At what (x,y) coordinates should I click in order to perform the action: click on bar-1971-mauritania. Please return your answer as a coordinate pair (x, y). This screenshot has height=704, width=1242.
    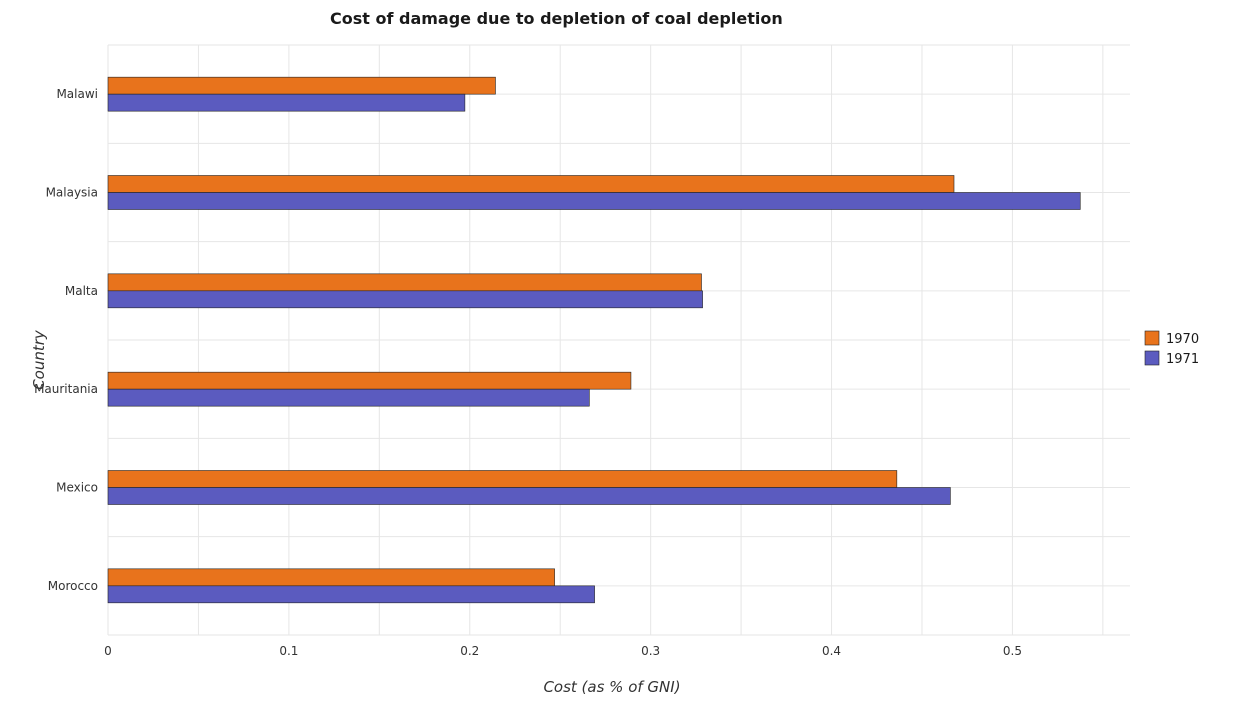
    Looking at the image, I should click on (348, 397).